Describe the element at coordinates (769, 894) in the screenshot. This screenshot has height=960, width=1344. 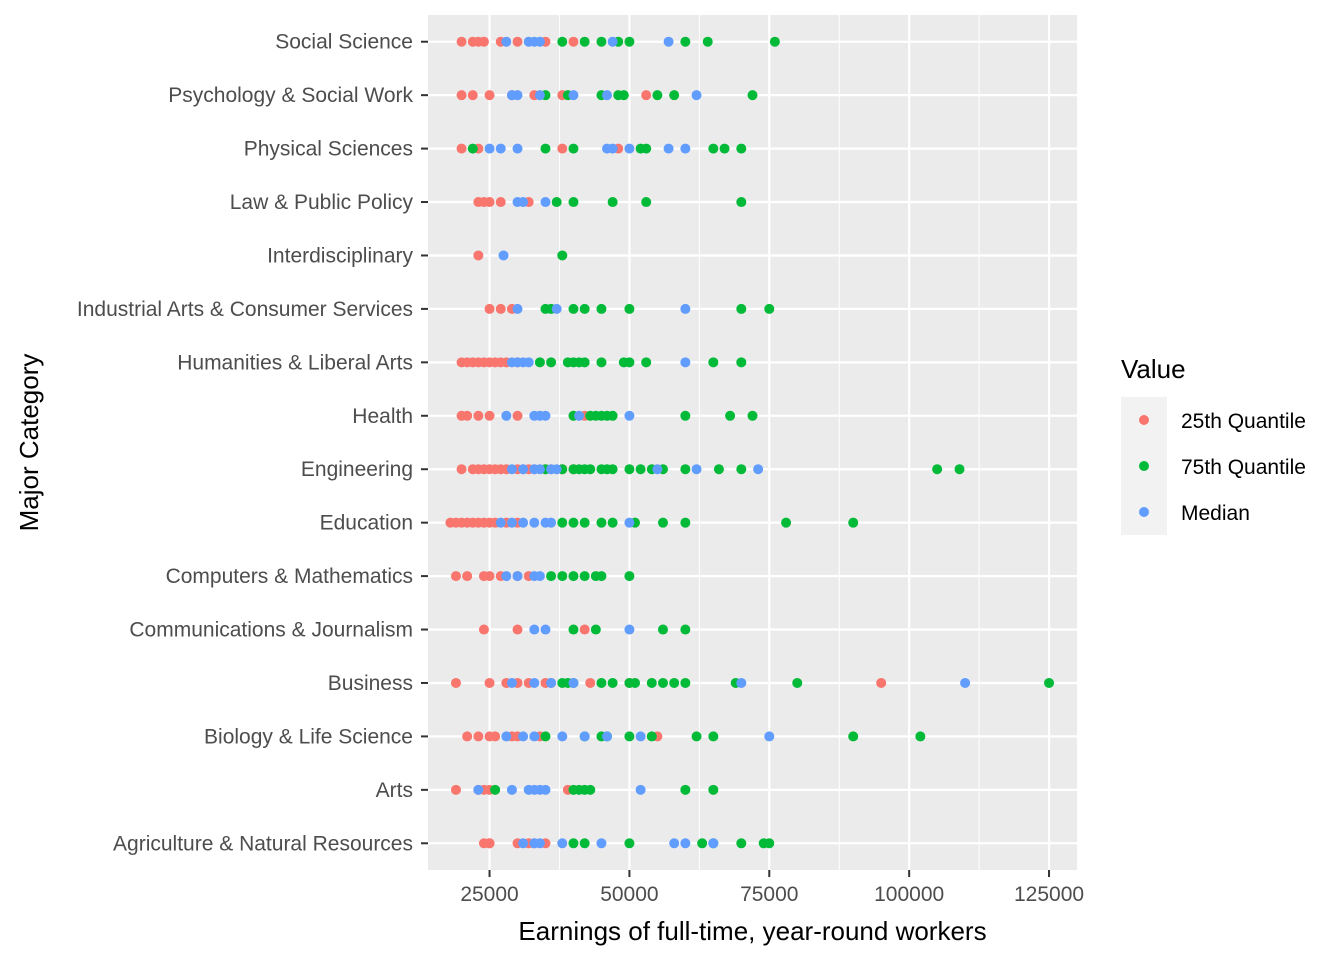
I see `x-tick-label: 75000` at that location.